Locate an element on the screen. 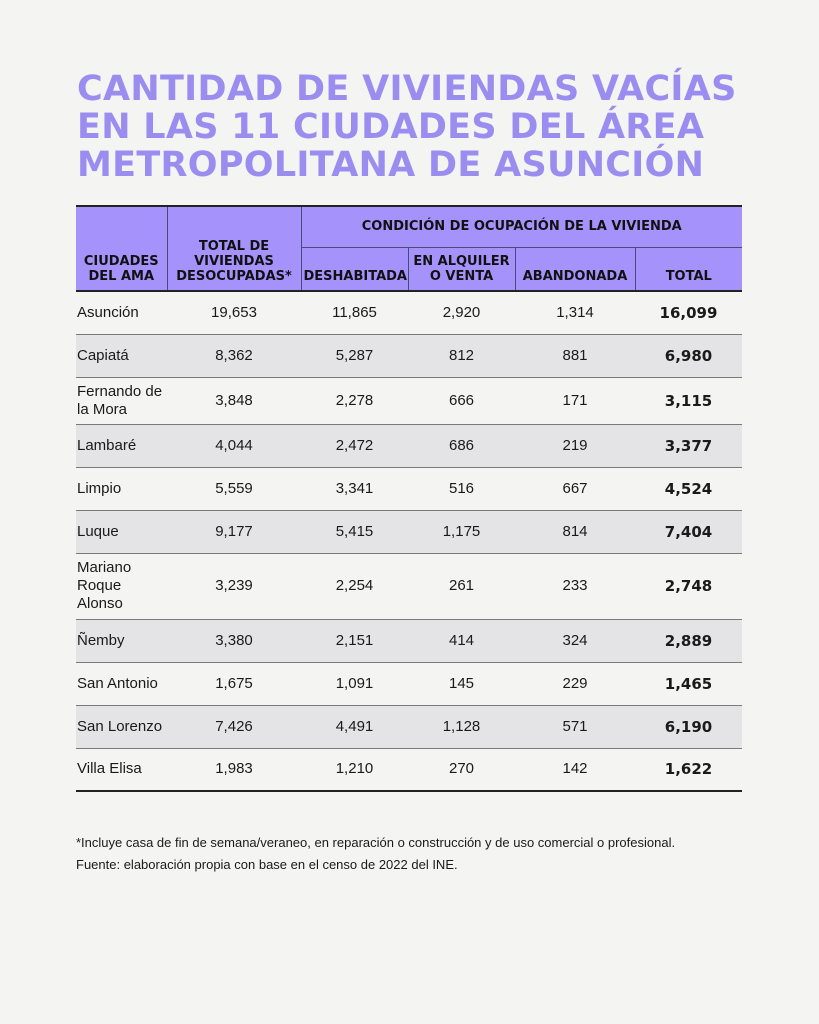  city-cell: Capiatá is located at coordinates (121, 356).